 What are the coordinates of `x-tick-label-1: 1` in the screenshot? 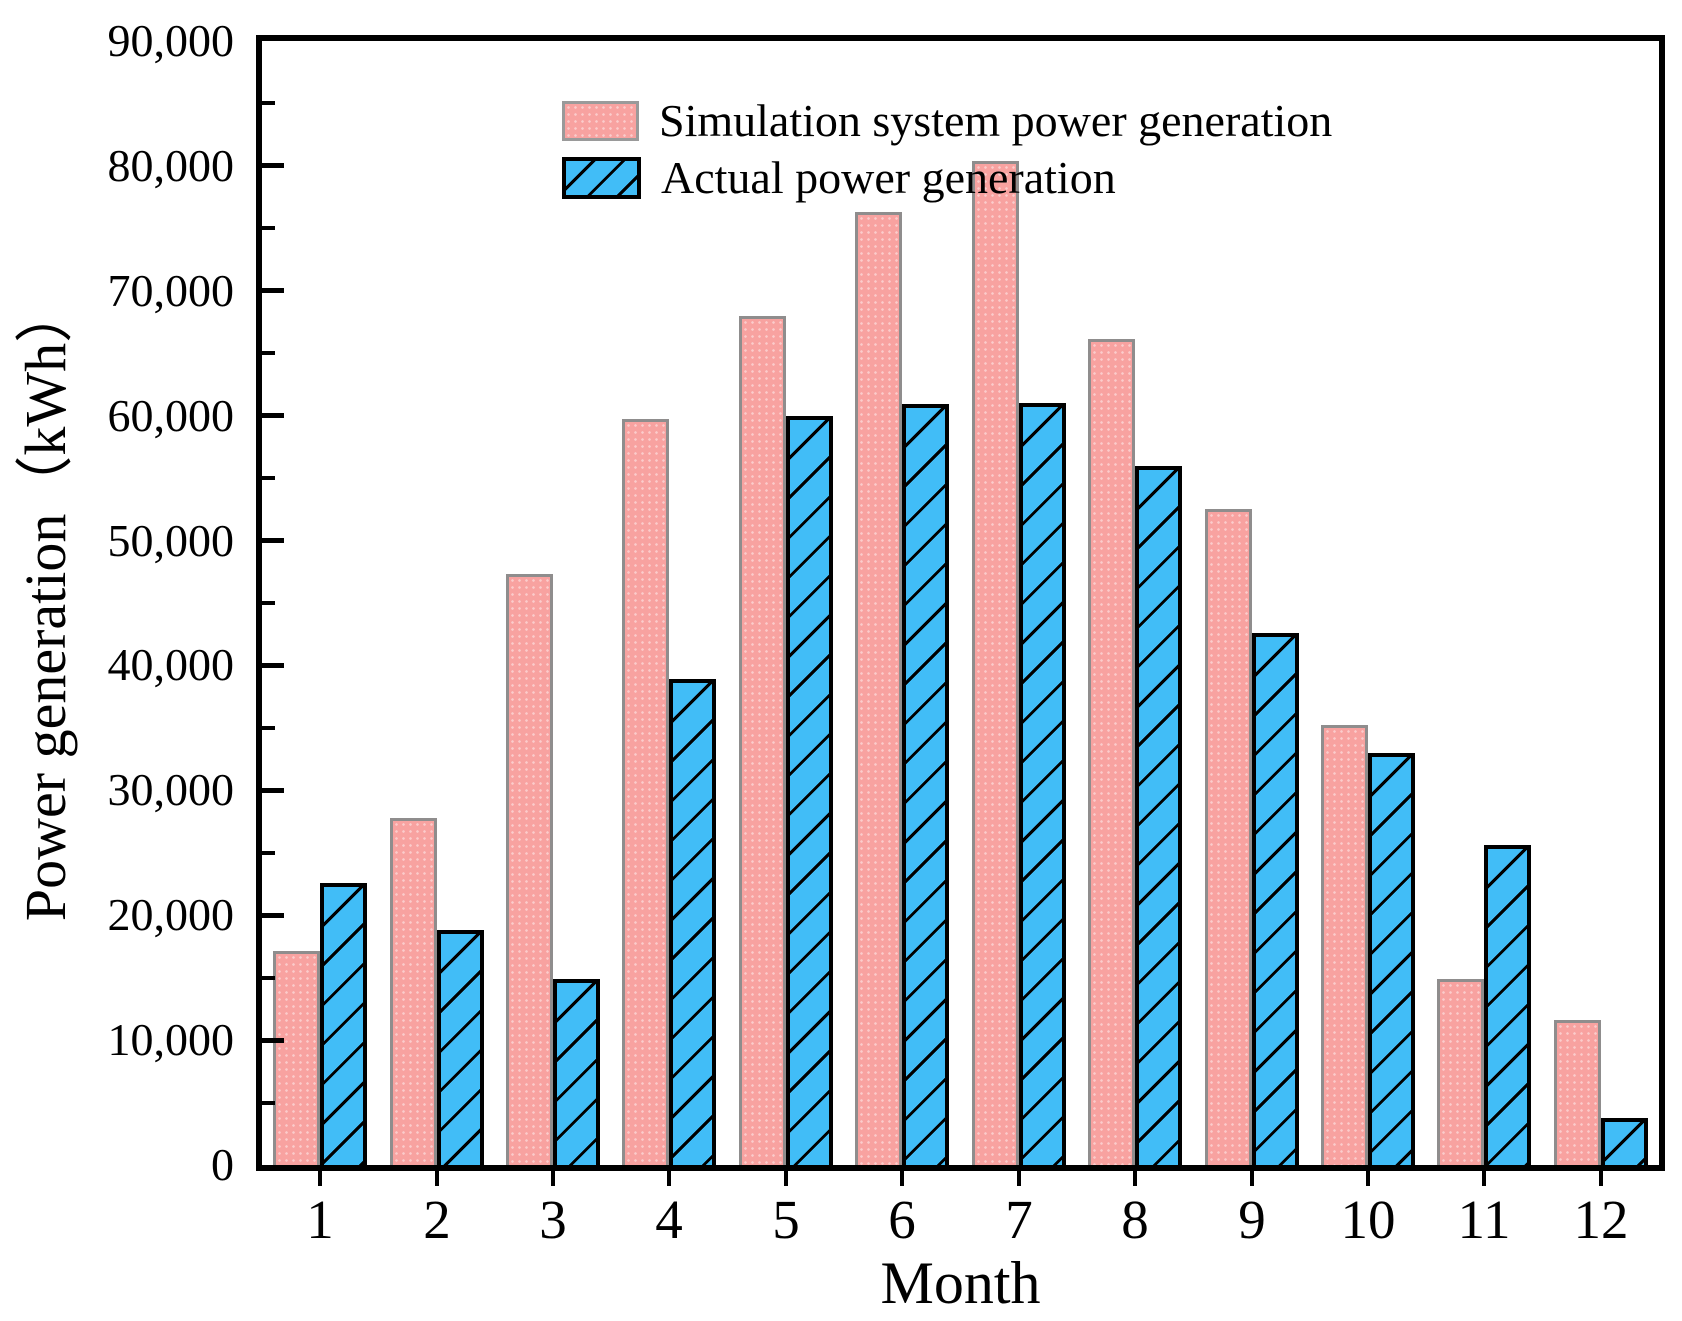 It's located at (320, 1219).